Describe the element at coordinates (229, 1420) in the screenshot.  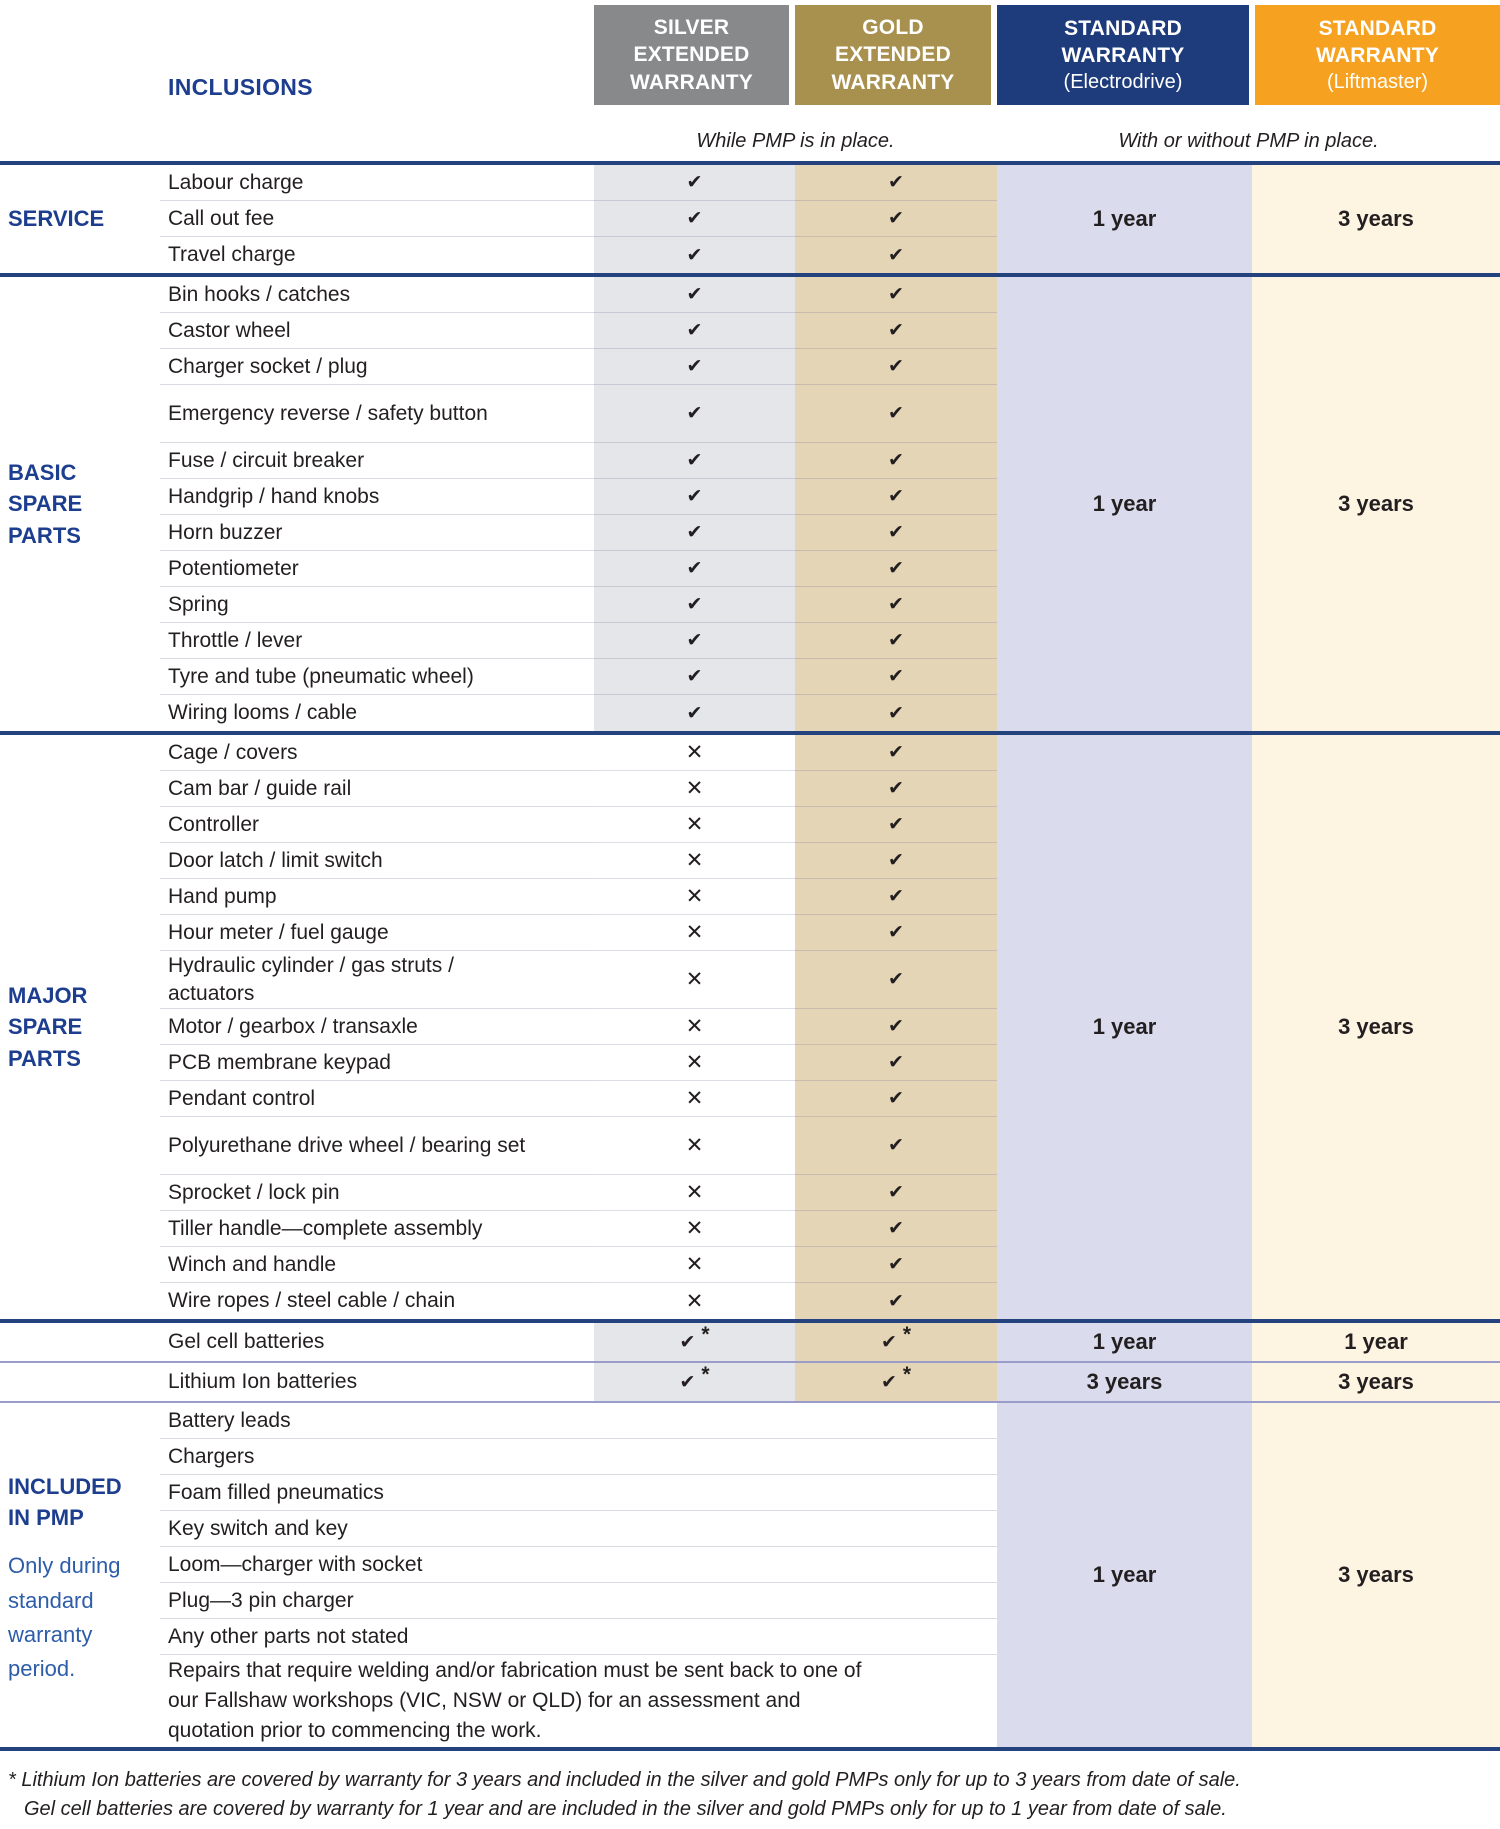
I see `row-label-text: Battery leads` at that location.